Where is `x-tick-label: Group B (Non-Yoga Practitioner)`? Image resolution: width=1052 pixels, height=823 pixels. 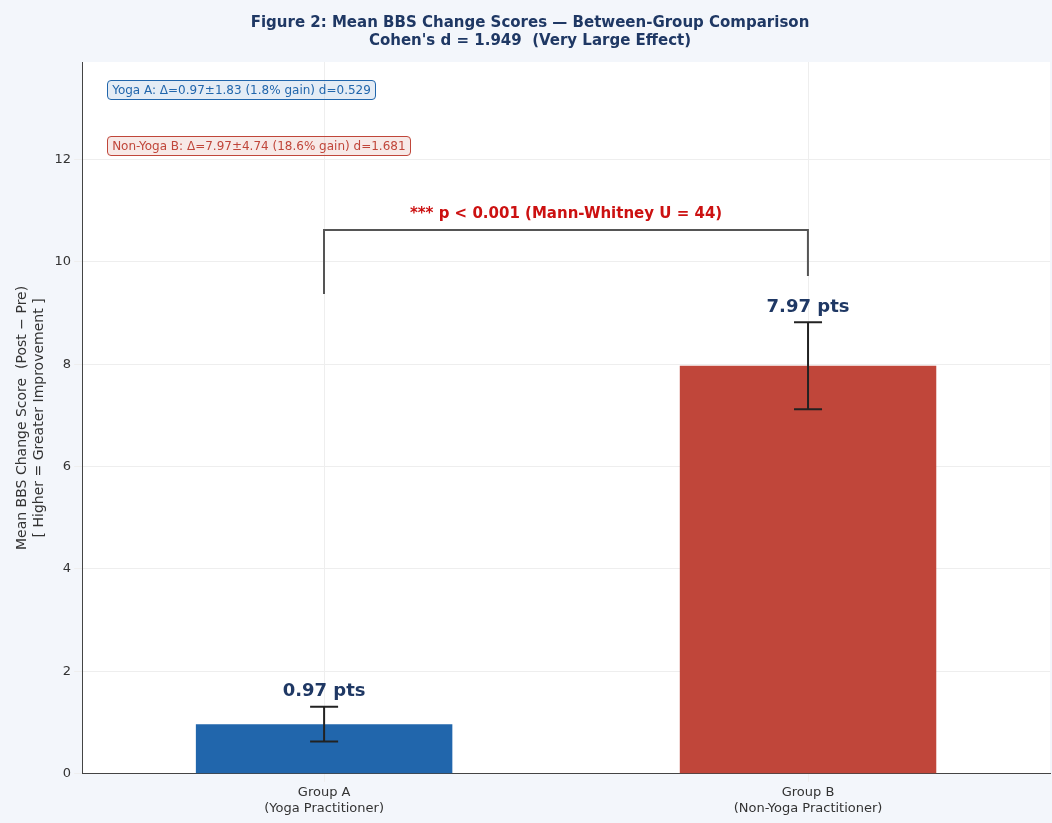 x-tick-label: Group B (Non-Yoga Practitioner) is located at coordinates (808, 799).